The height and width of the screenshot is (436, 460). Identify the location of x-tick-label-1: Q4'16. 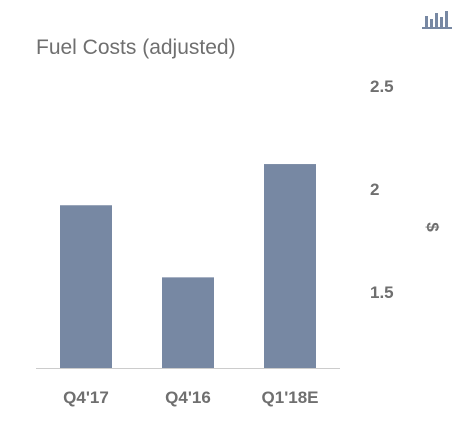
(188, 397).